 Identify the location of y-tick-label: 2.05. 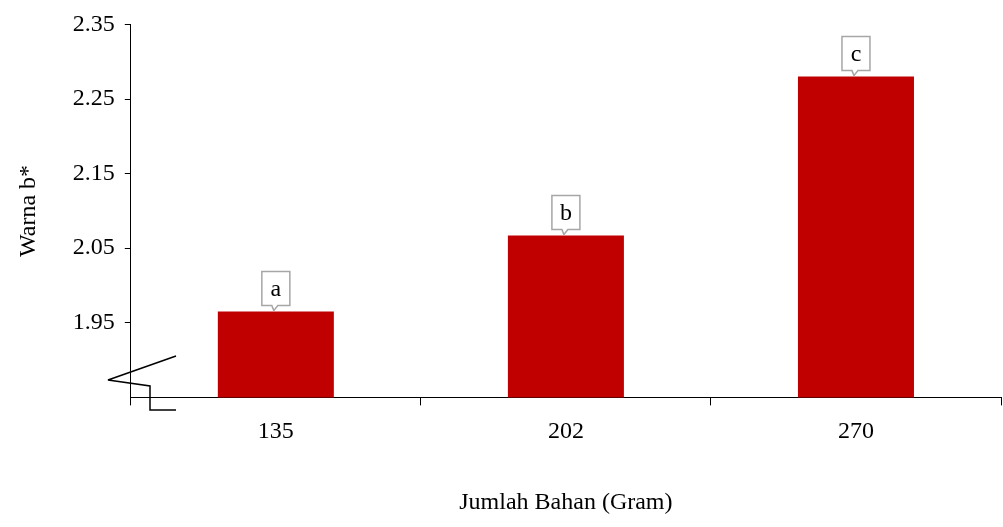
(93, 246).